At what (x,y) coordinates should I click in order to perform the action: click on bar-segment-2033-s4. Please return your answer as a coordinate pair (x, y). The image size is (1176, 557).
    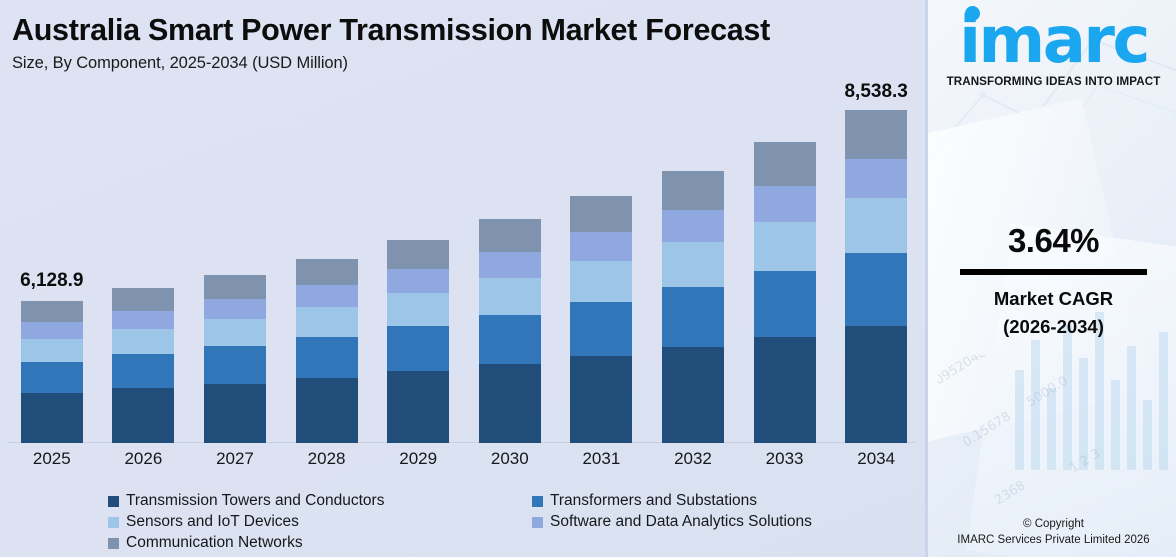
    Looking at the image, I should click on (784, 204).